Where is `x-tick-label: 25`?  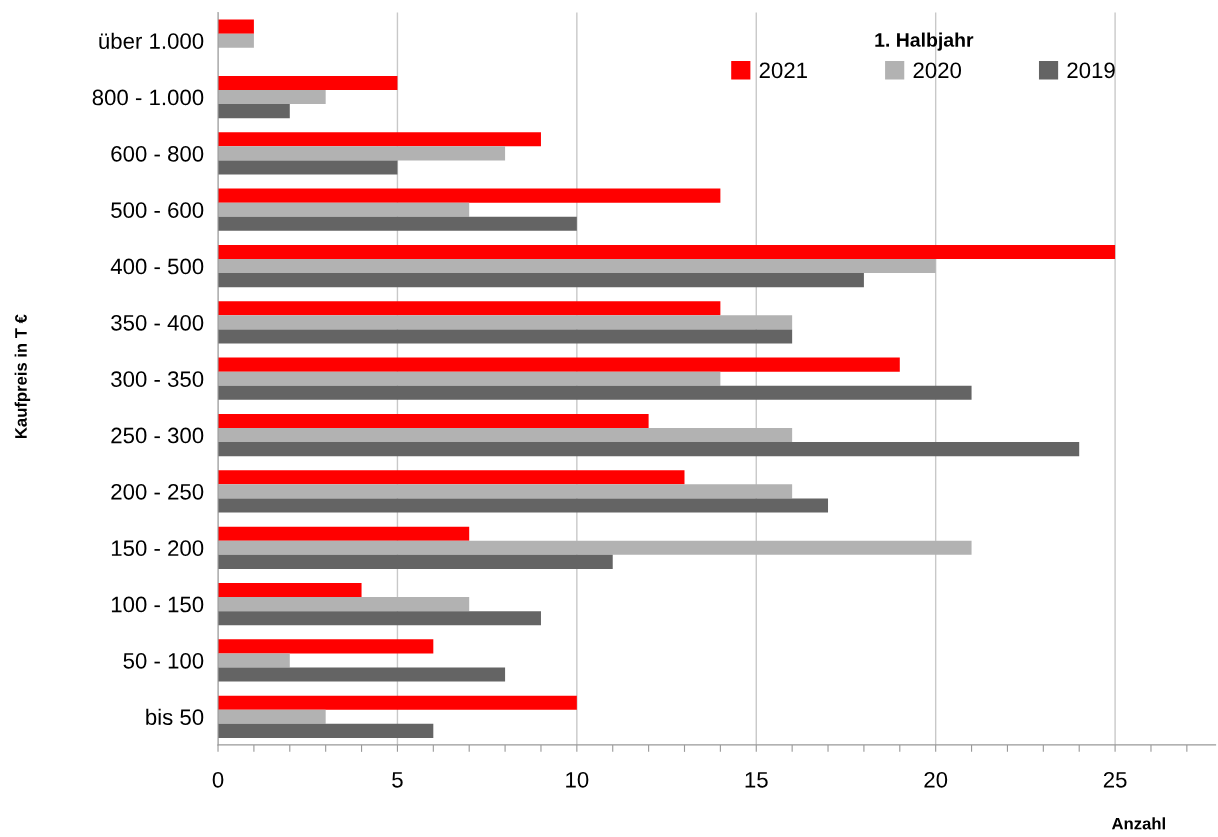 x-tick-label: 25 is located at coordinates (1115, 779).